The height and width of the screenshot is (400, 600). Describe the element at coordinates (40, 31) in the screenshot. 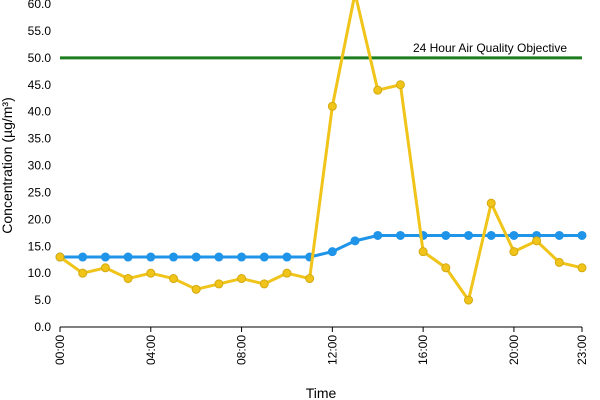

I see `y-tick-label: 55.0` at that location.